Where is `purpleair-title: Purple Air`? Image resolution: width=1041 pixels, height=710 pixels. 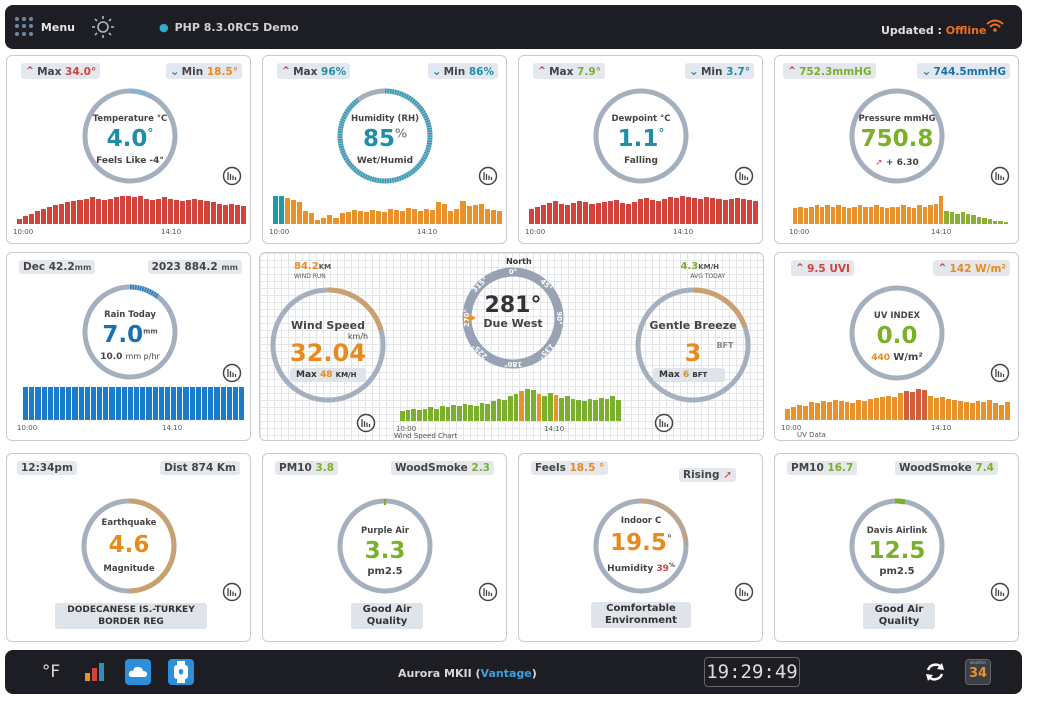
purpleair-title: Purple Air is located at coordinates (385, 531).